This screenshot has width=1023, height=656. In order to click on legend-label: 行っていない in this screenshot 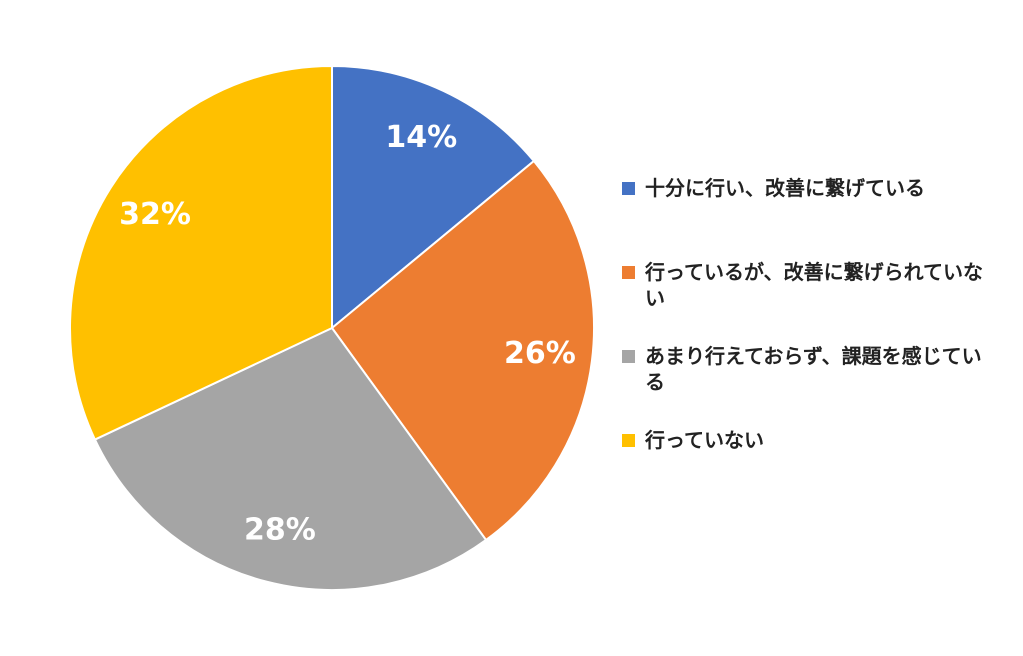, I will do `click(704, 440)`.